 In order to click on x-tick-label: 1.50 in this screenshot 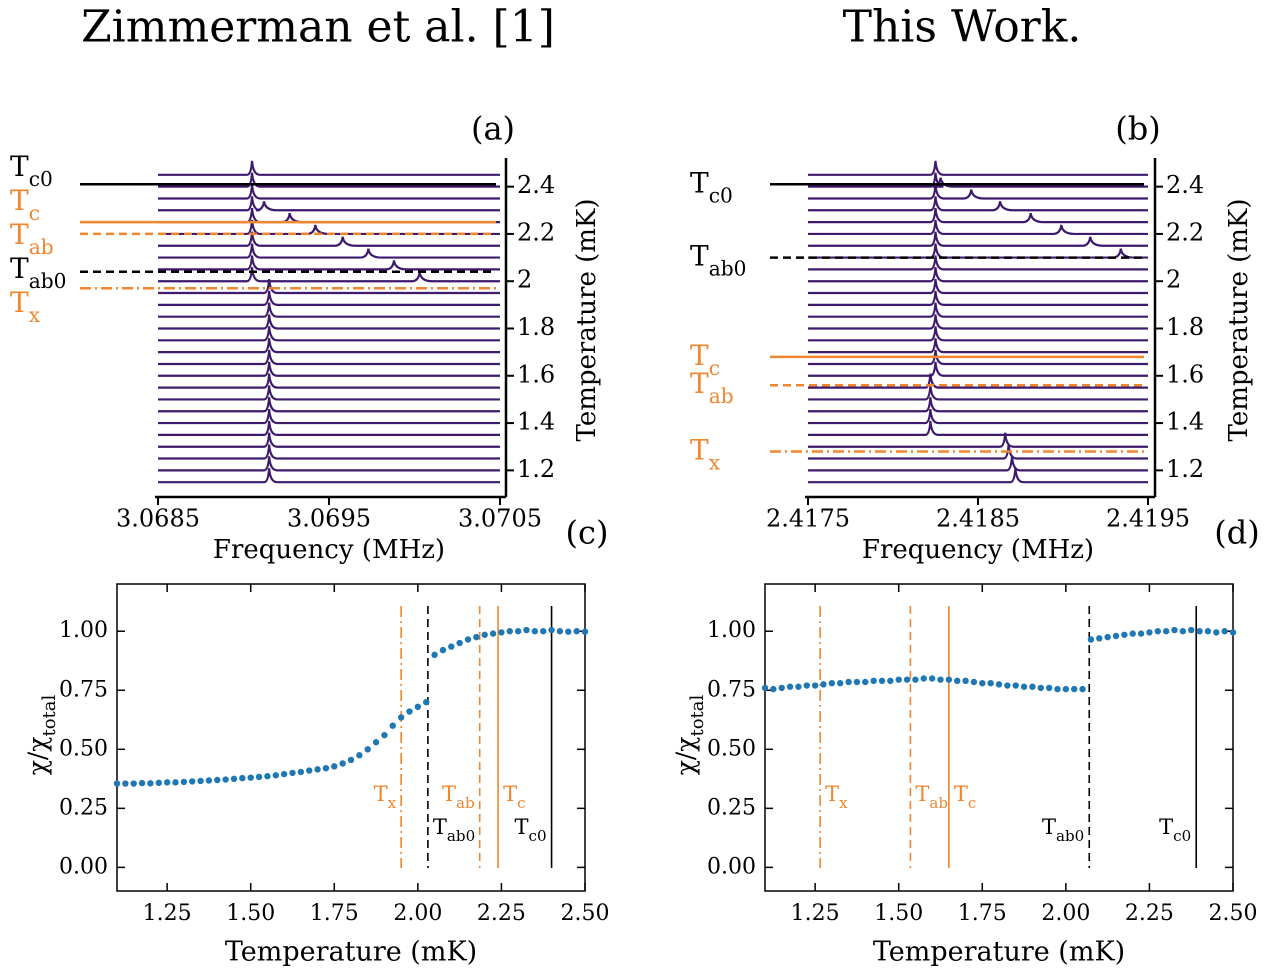, I will do `click(250, 913)`.